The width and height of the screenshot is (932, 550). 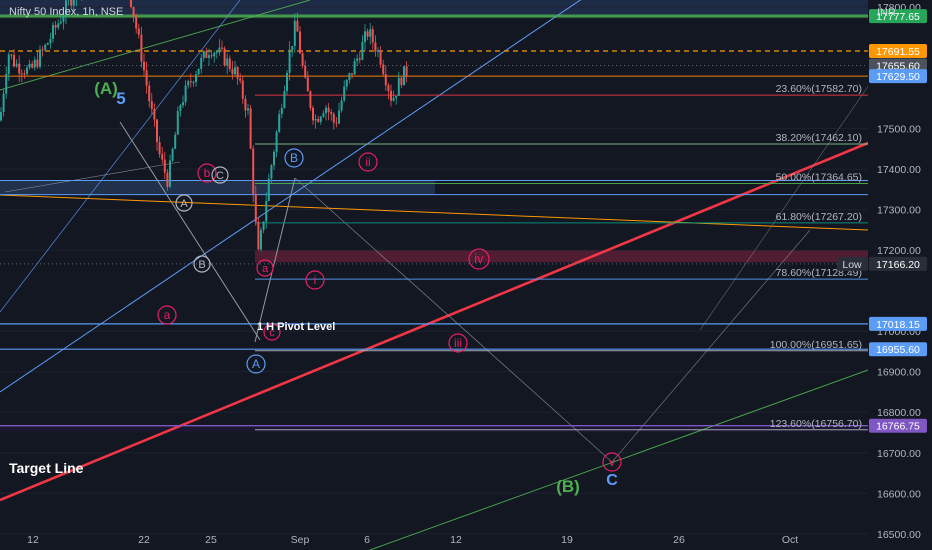 I want to click on price-badge-label-2: 17777.65, so click(x=898, y=17).